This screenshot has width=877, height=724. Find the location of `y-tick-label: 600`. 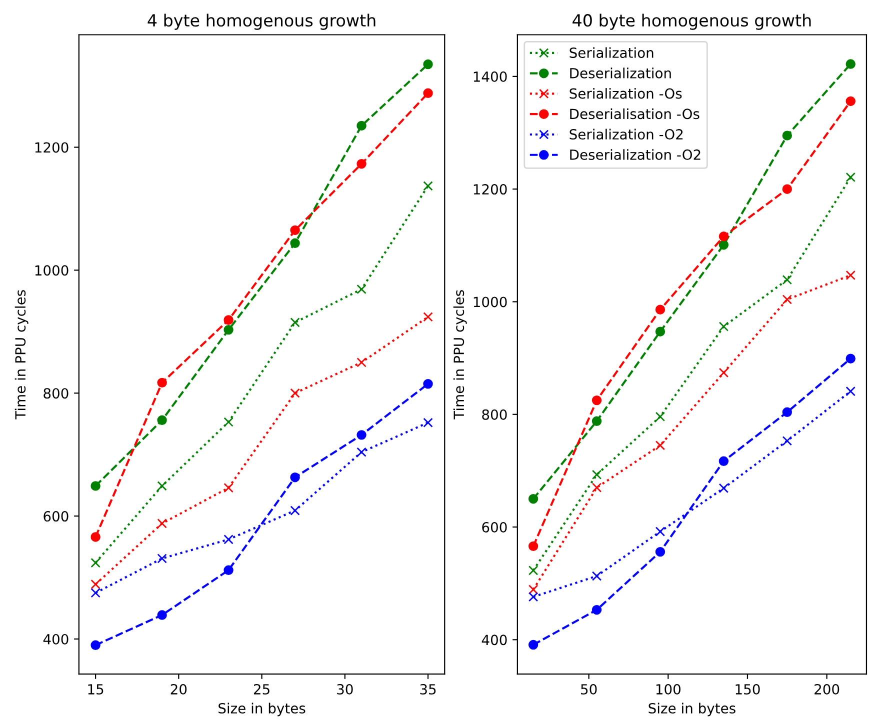

y-tick-label: 600 is located at coordinates (494, 527).